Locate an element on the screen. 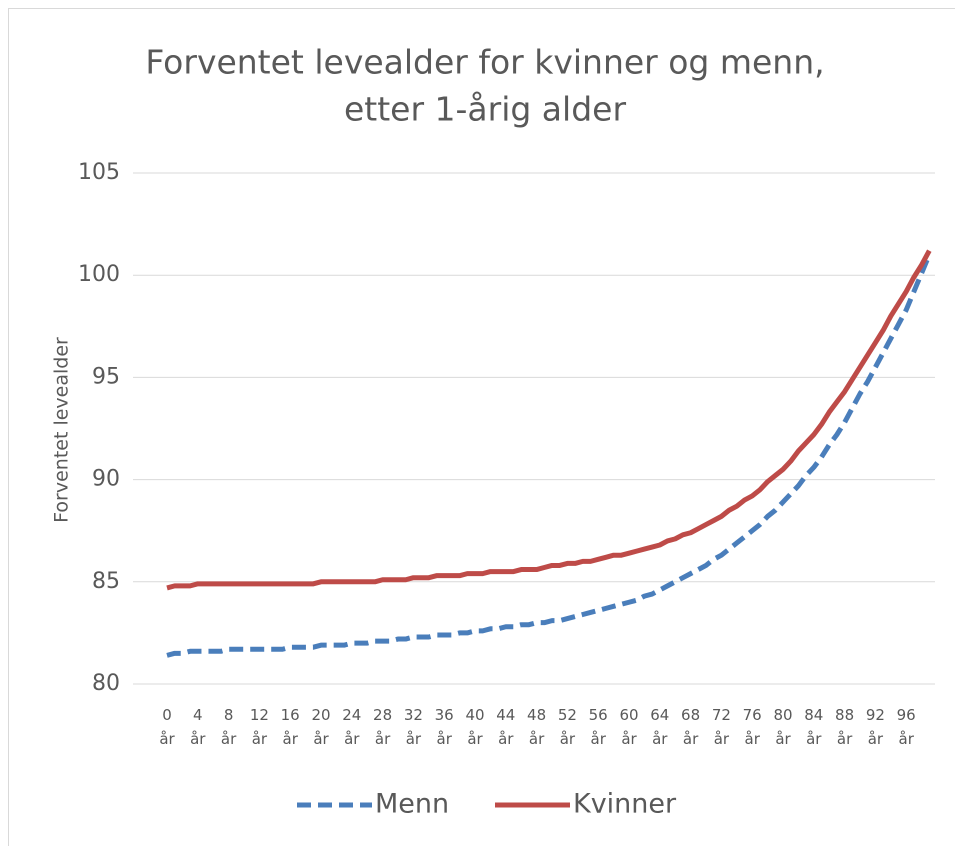 This screenshot has height=846, width=955. x-tick-label: 40 år is located at coordinates (475, 727).